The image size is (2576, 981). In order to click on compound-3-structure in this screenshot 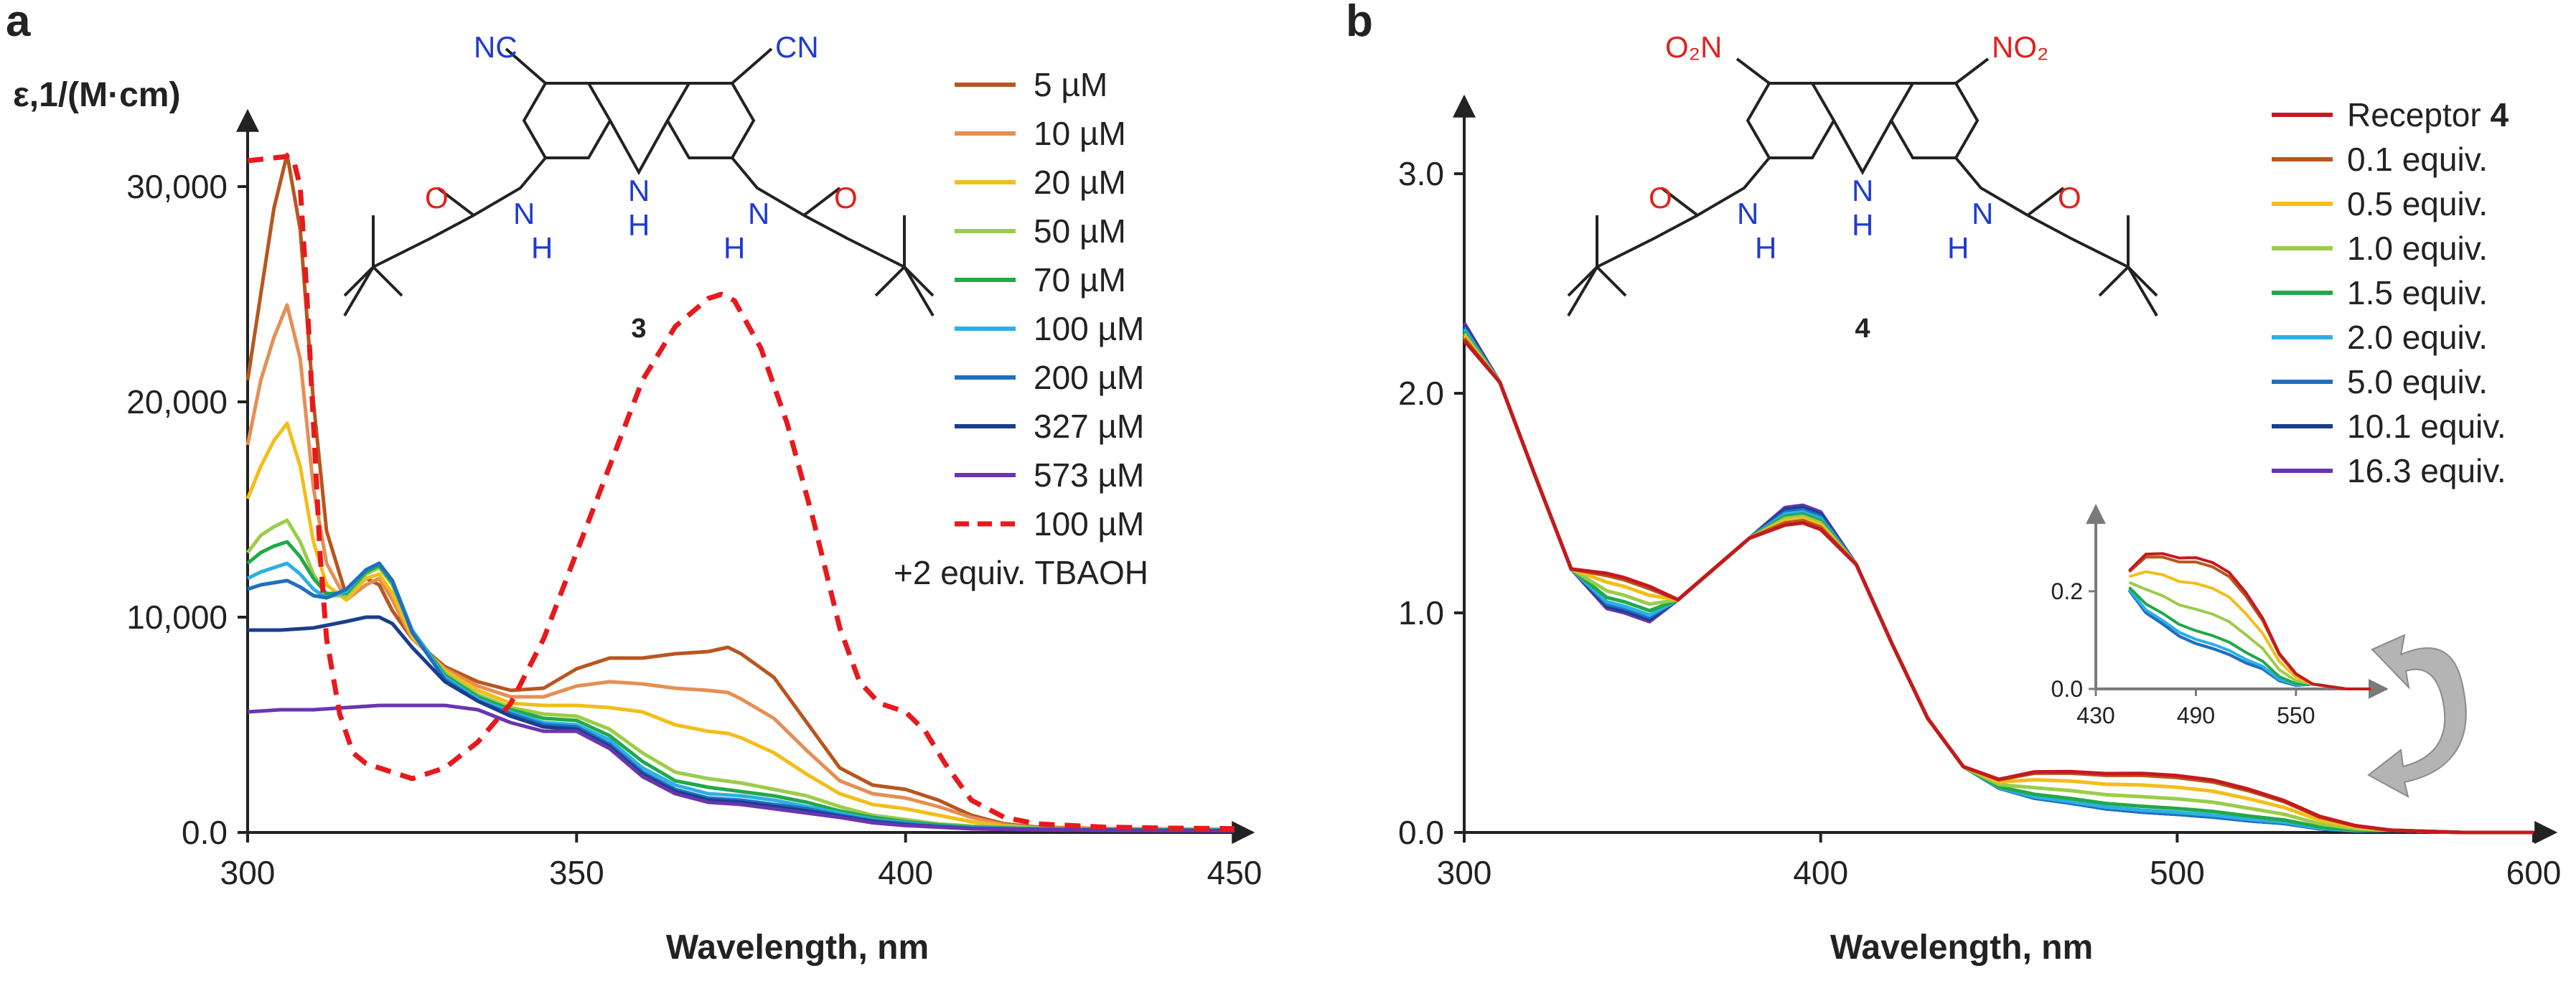, I will do `click(639, 182)`.